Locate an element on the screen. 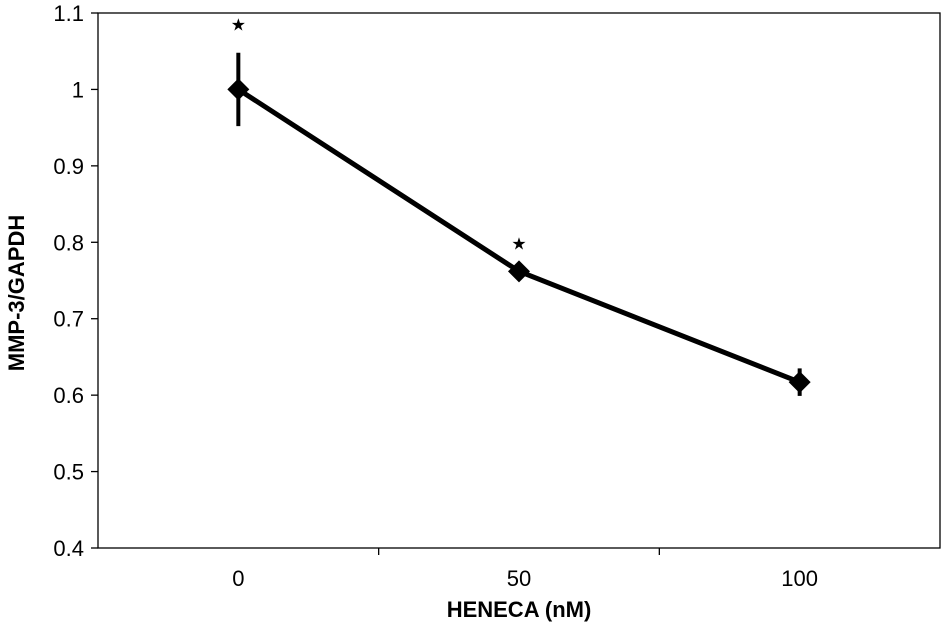 The width and height of the screenshot is (944, 631). x-tick-label: 50 is located at coordinates (519, 578).